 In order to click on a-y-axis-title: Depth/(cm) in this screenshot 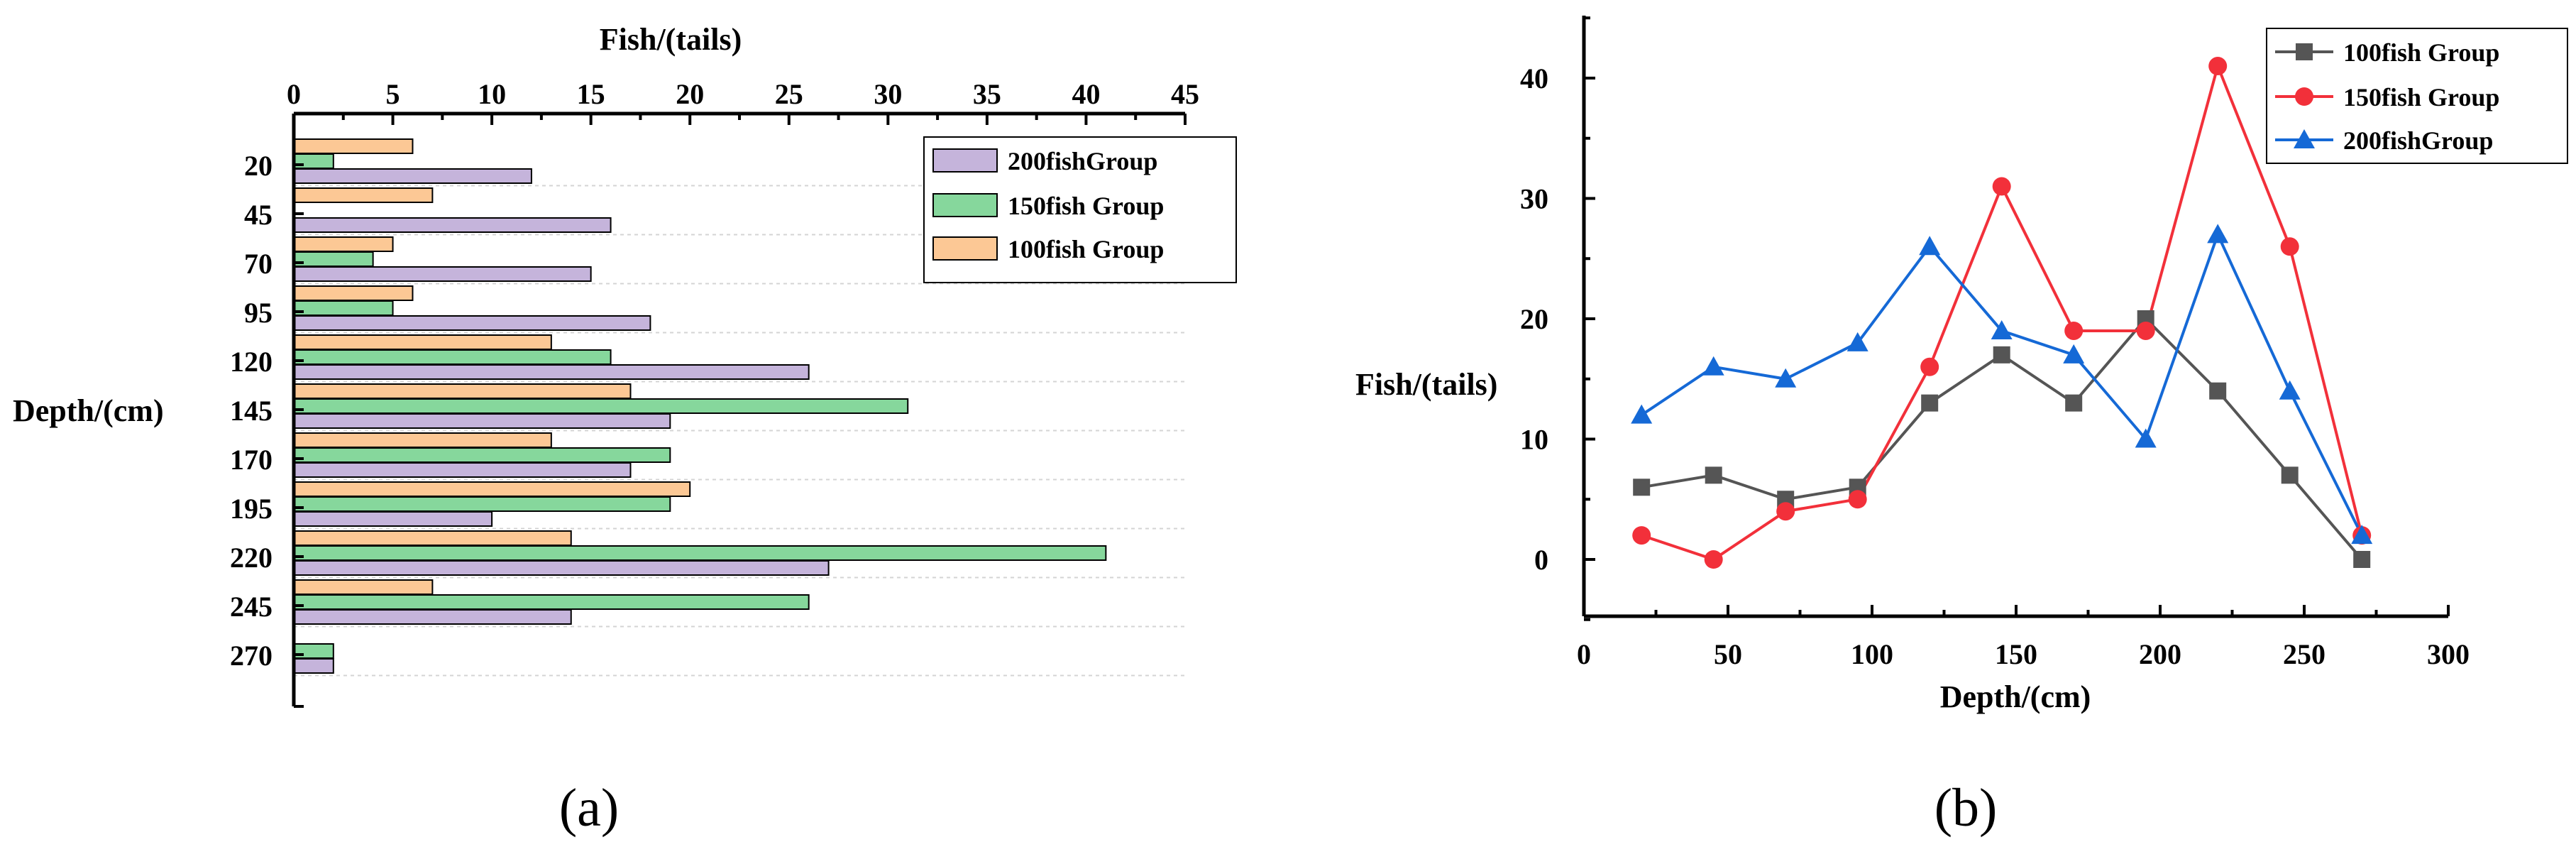, I will do `click(88, 410)`.